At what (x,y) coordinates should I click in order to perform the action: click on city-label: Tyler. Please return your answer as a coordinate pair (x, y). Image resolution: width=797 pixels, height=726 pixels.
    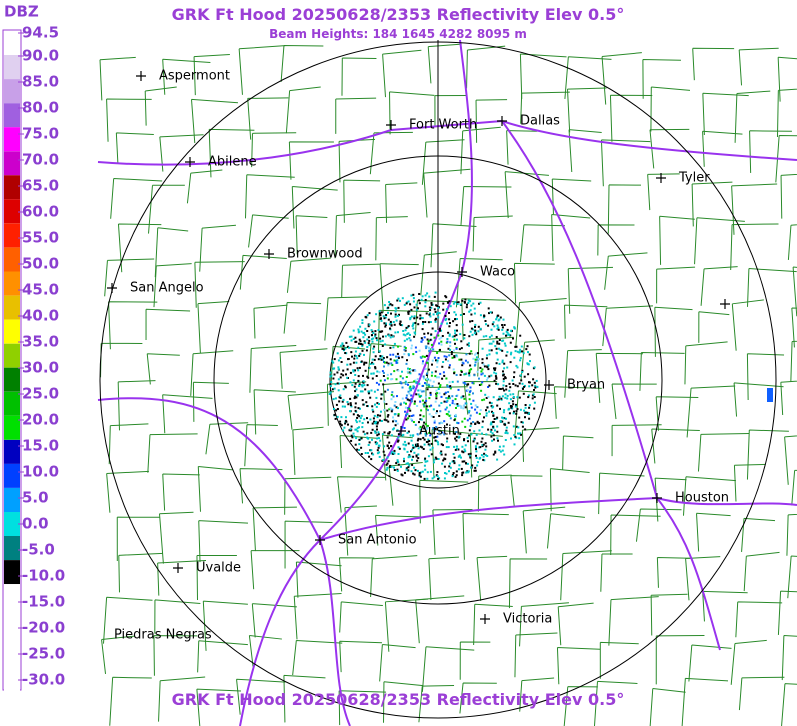
    Looking at the image, I should click on (694, 178).